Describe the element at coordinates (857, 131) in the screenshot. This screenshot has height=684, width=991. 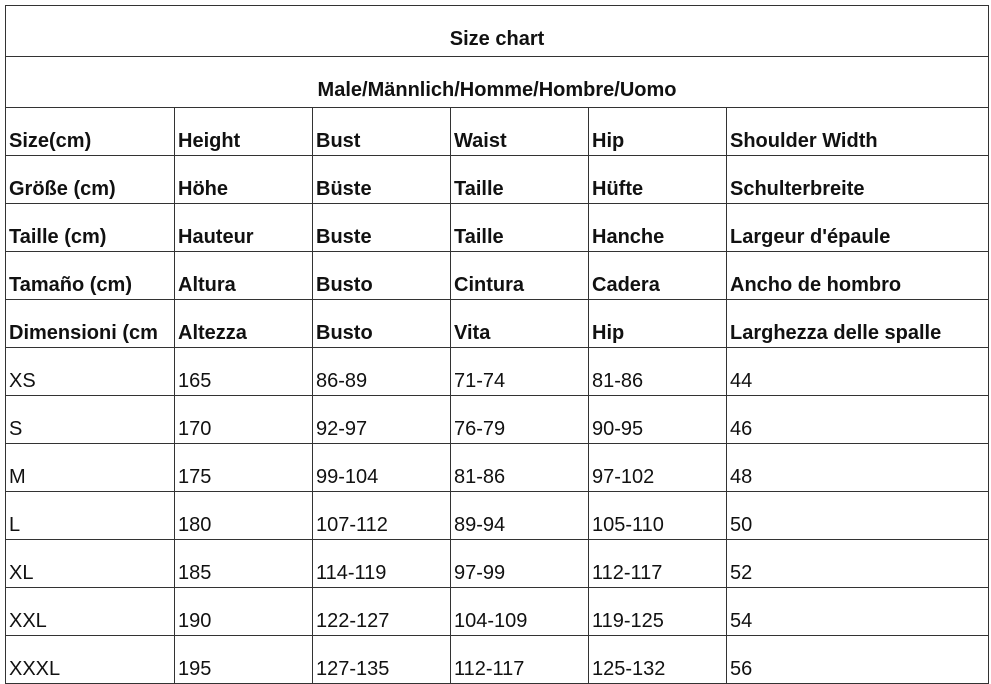
I see `header-cell-shoulder-width: Shoulder Width` at that location.